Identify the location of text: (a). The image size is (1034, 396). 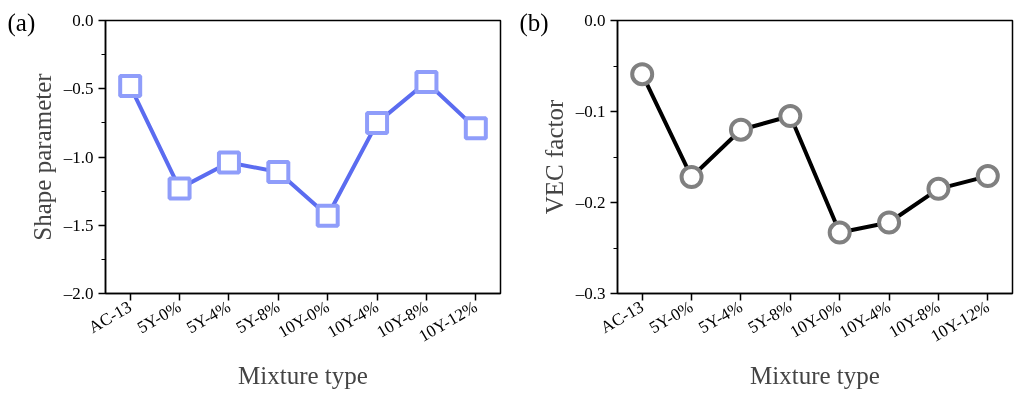
(21, 22).